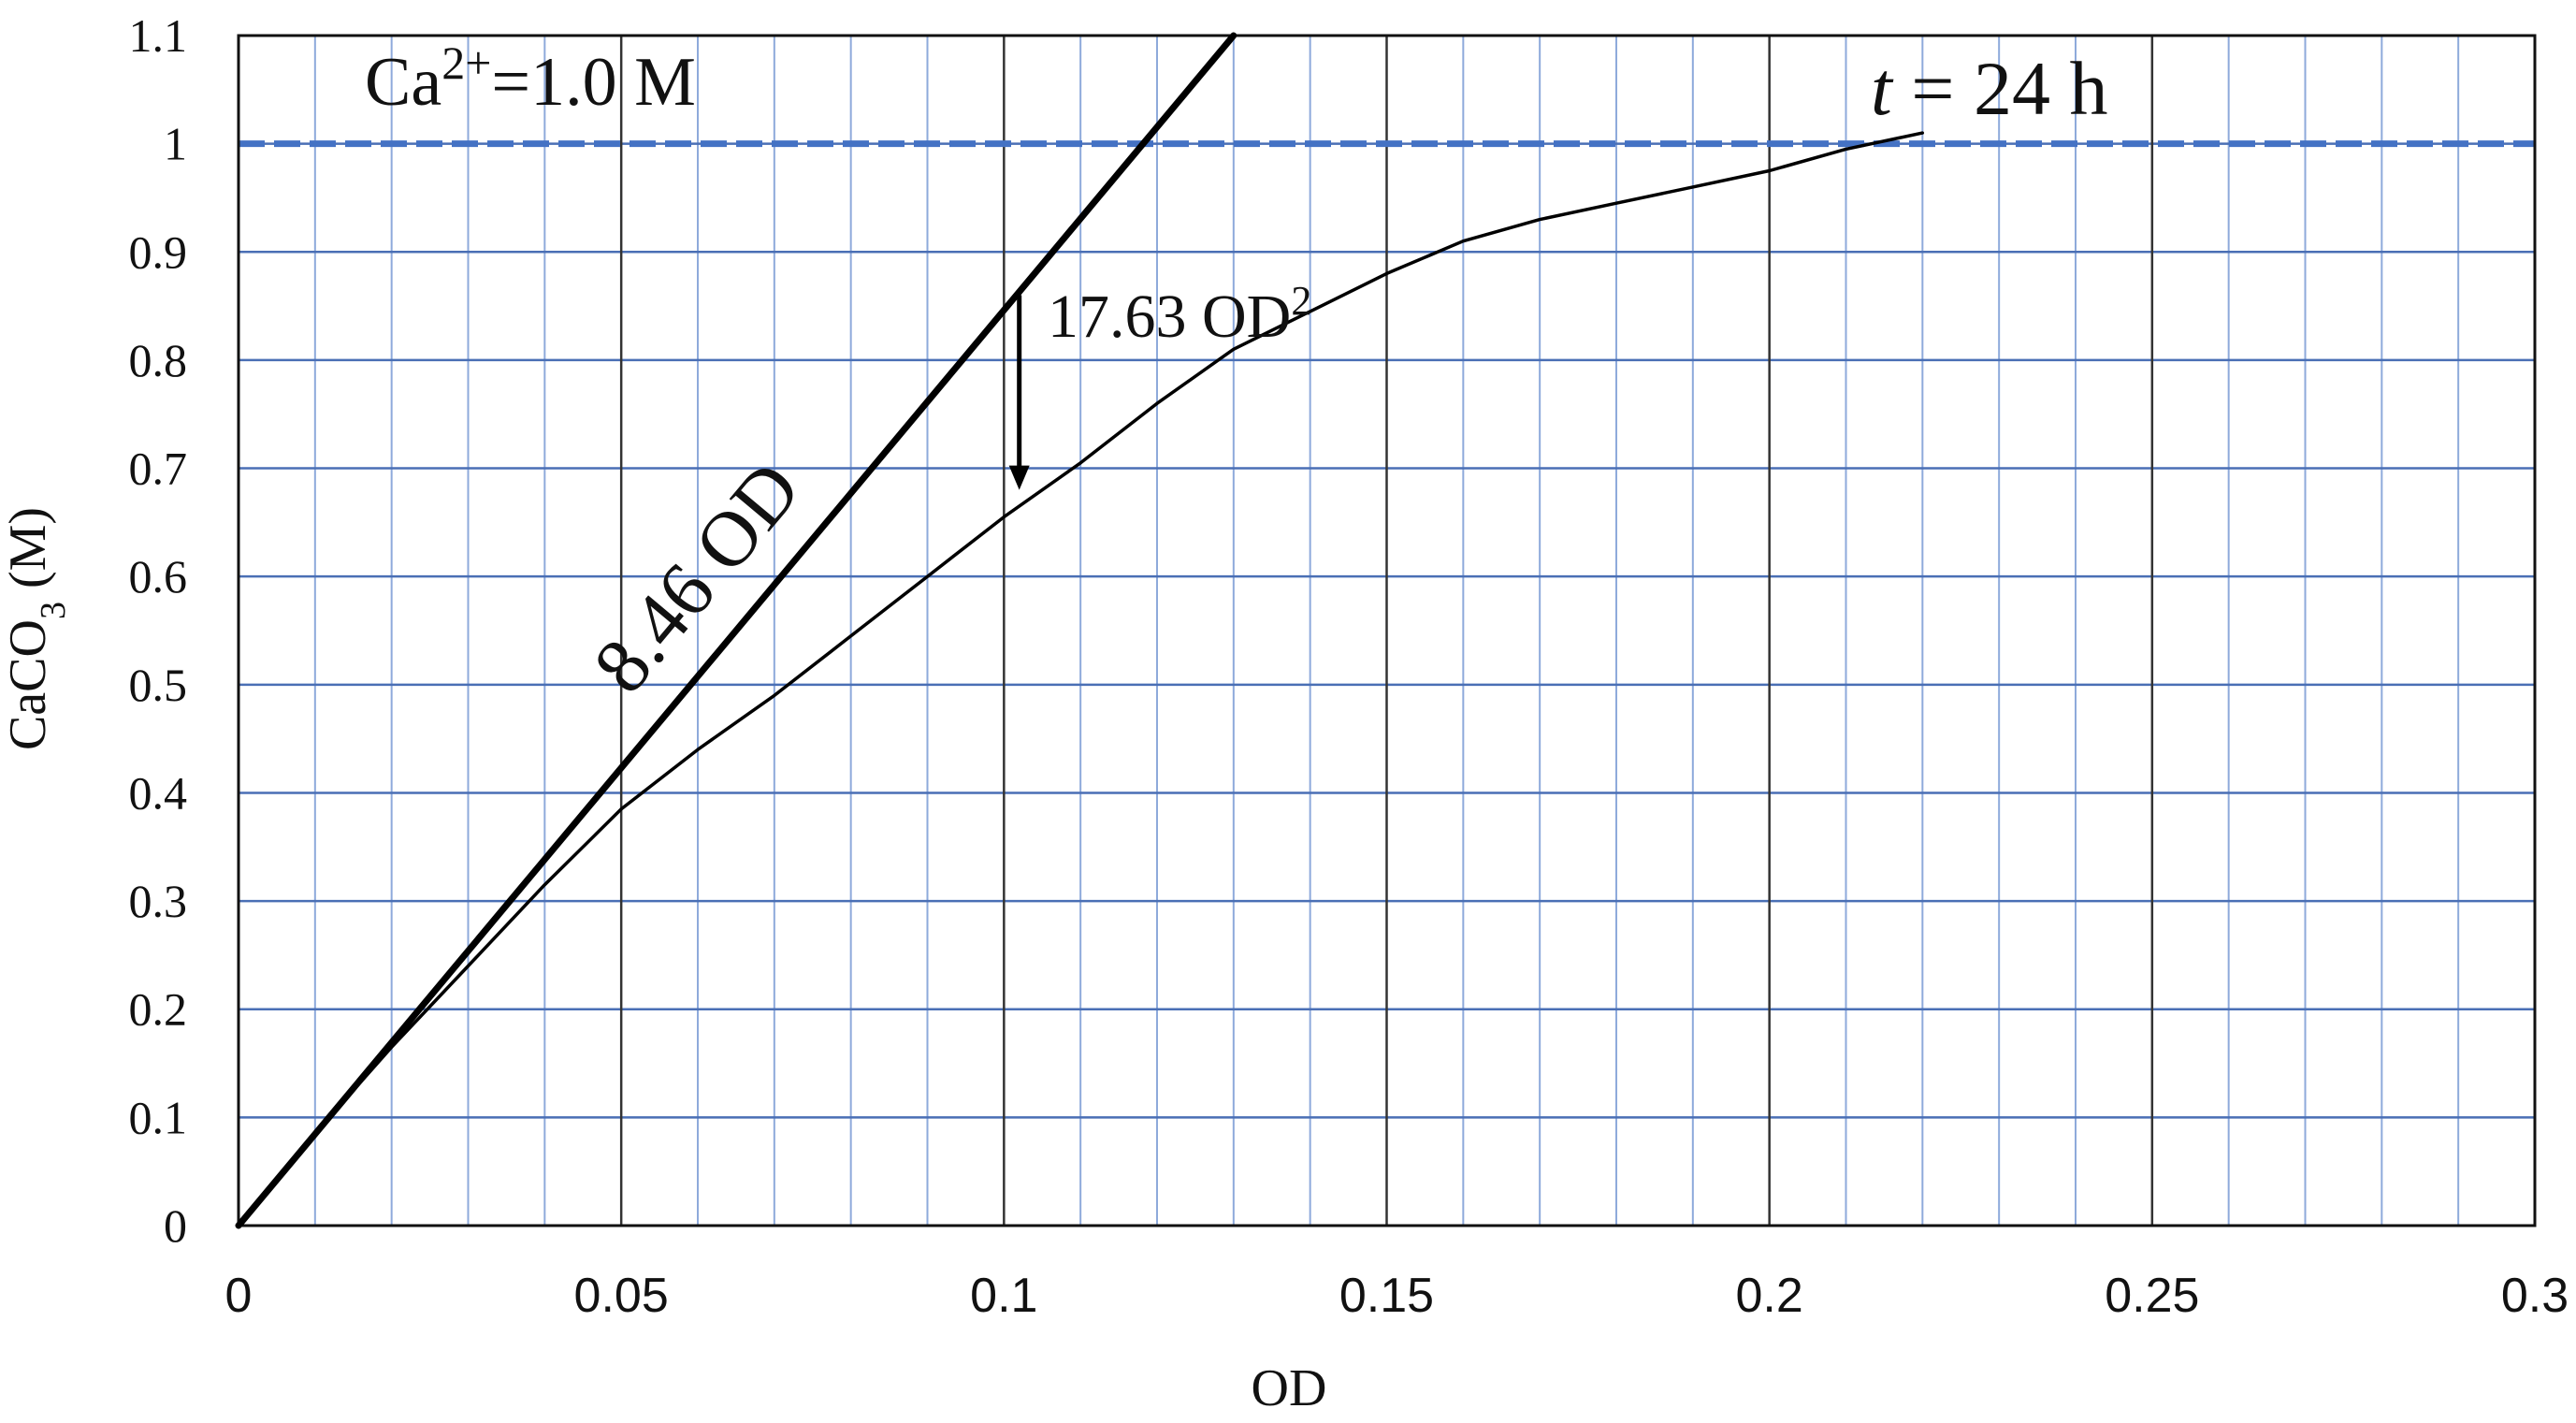 This screenshot has height=1423, width=2576. I want to click on quadratic-label-main: 17.63 OD, so click(1169, 317).